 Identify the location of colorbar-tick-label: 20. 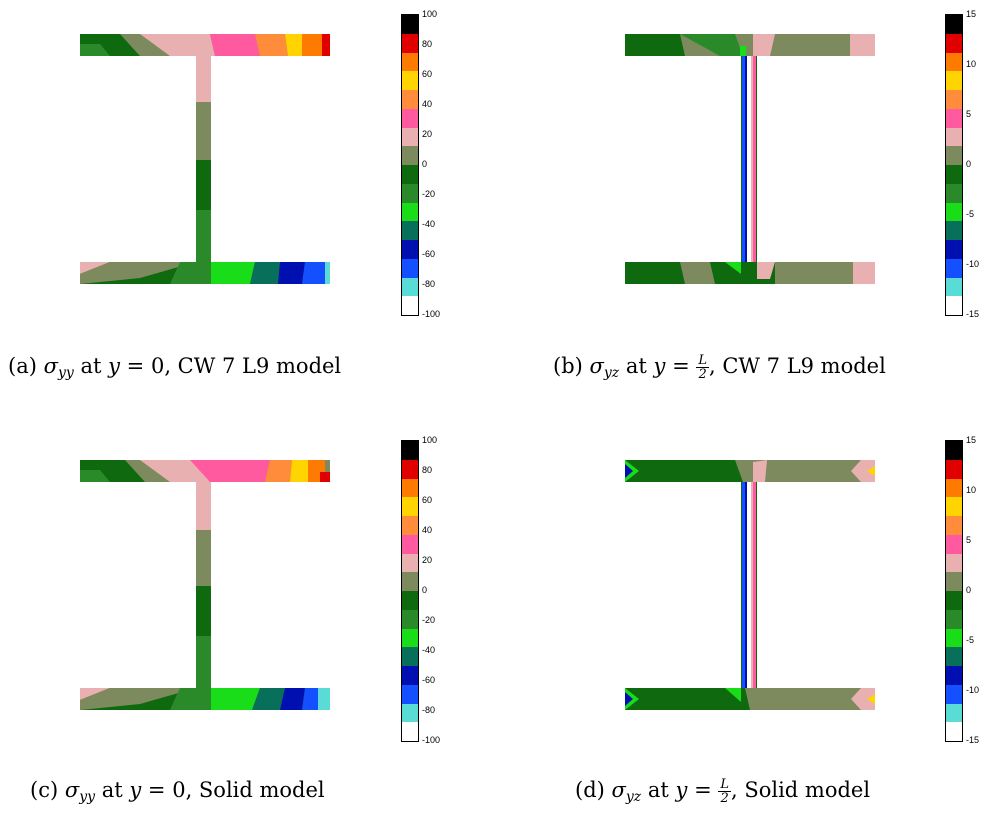
(427, 134).